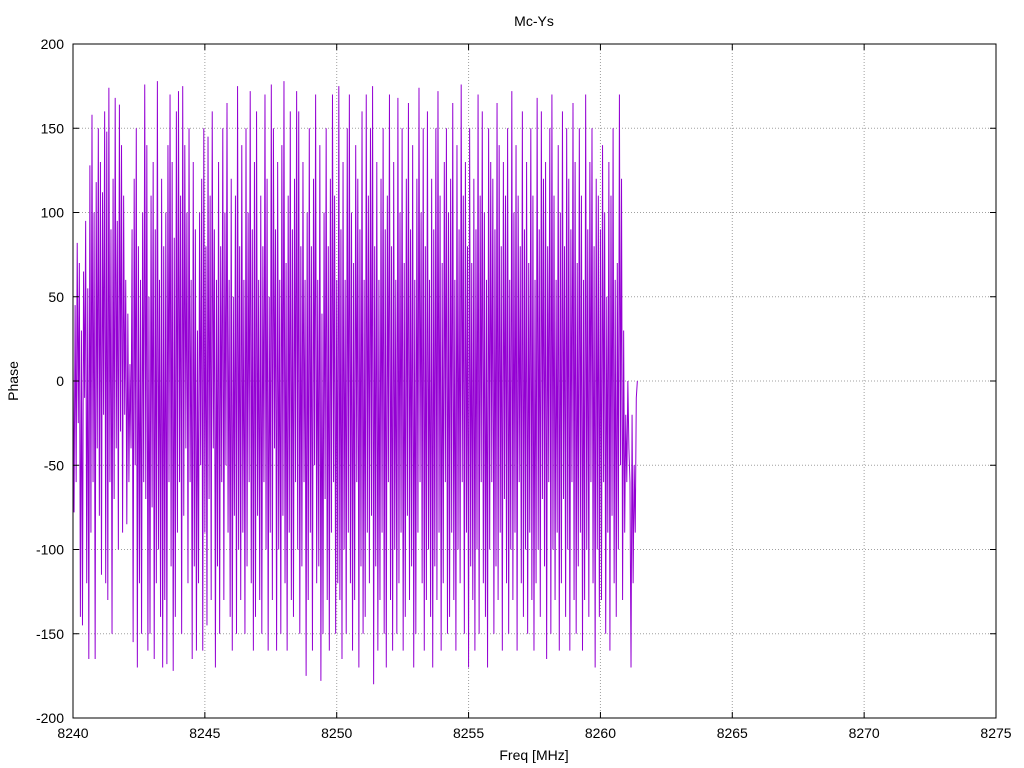  I want to click on y-tick-label: 50, so click(56, 297).